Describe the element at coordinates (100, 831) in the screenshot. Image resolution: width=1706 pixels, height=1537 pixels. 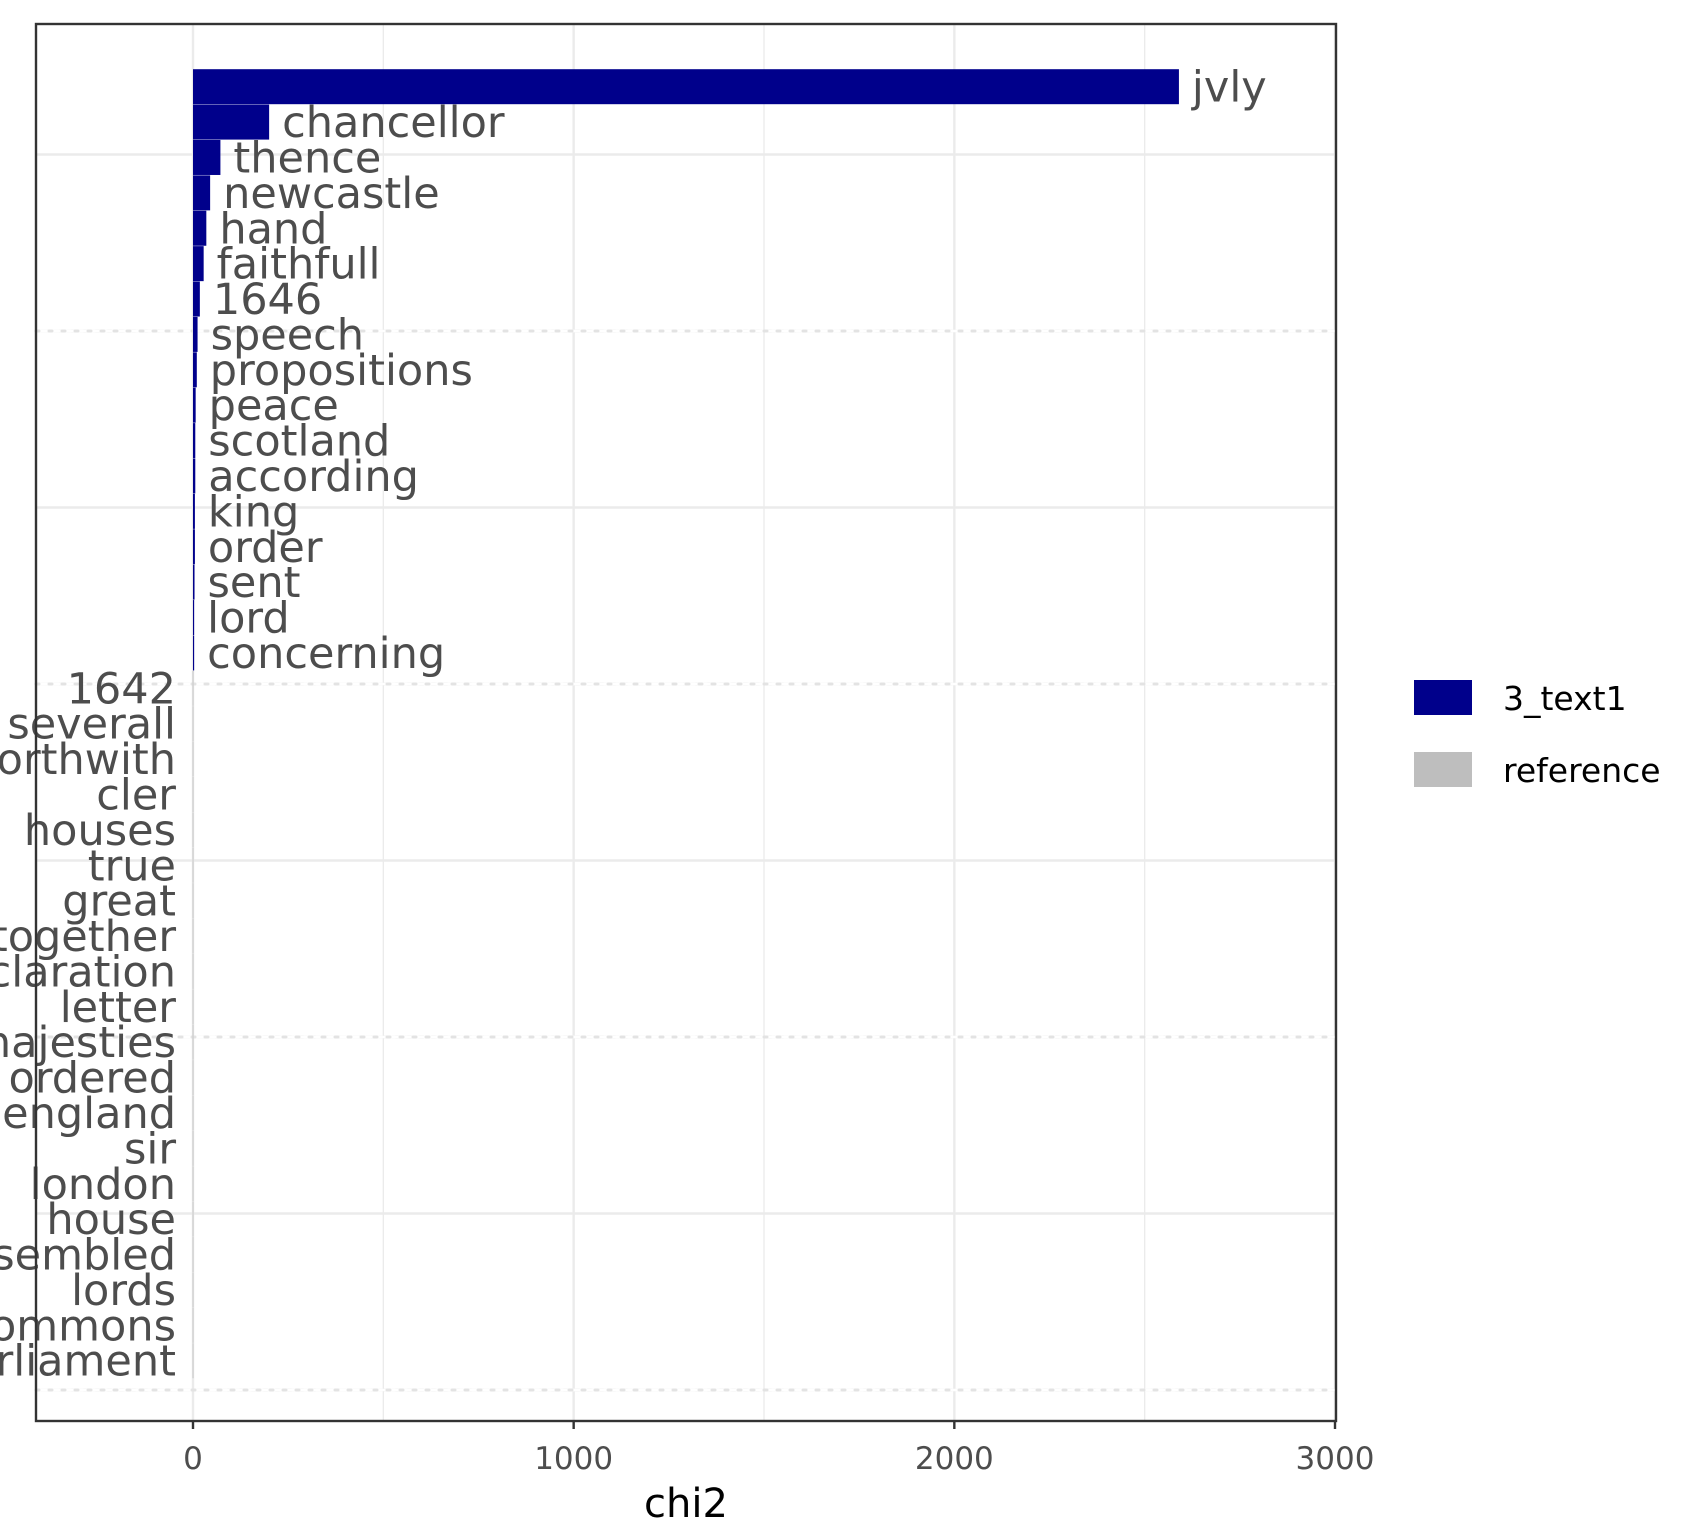
I see `word-label: houses` at that location.